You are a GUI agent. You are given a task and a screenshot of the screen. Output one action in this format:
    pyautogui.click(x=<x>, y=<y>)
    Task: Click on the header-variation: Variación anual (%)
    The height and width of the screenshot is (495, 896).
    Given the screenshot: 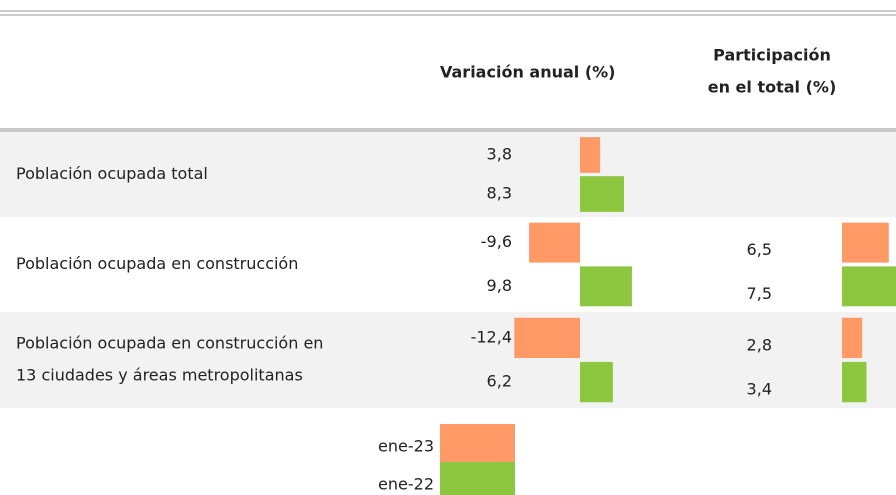 What is the action you would take?
    pyautogui.click(x=527, y=72)
    